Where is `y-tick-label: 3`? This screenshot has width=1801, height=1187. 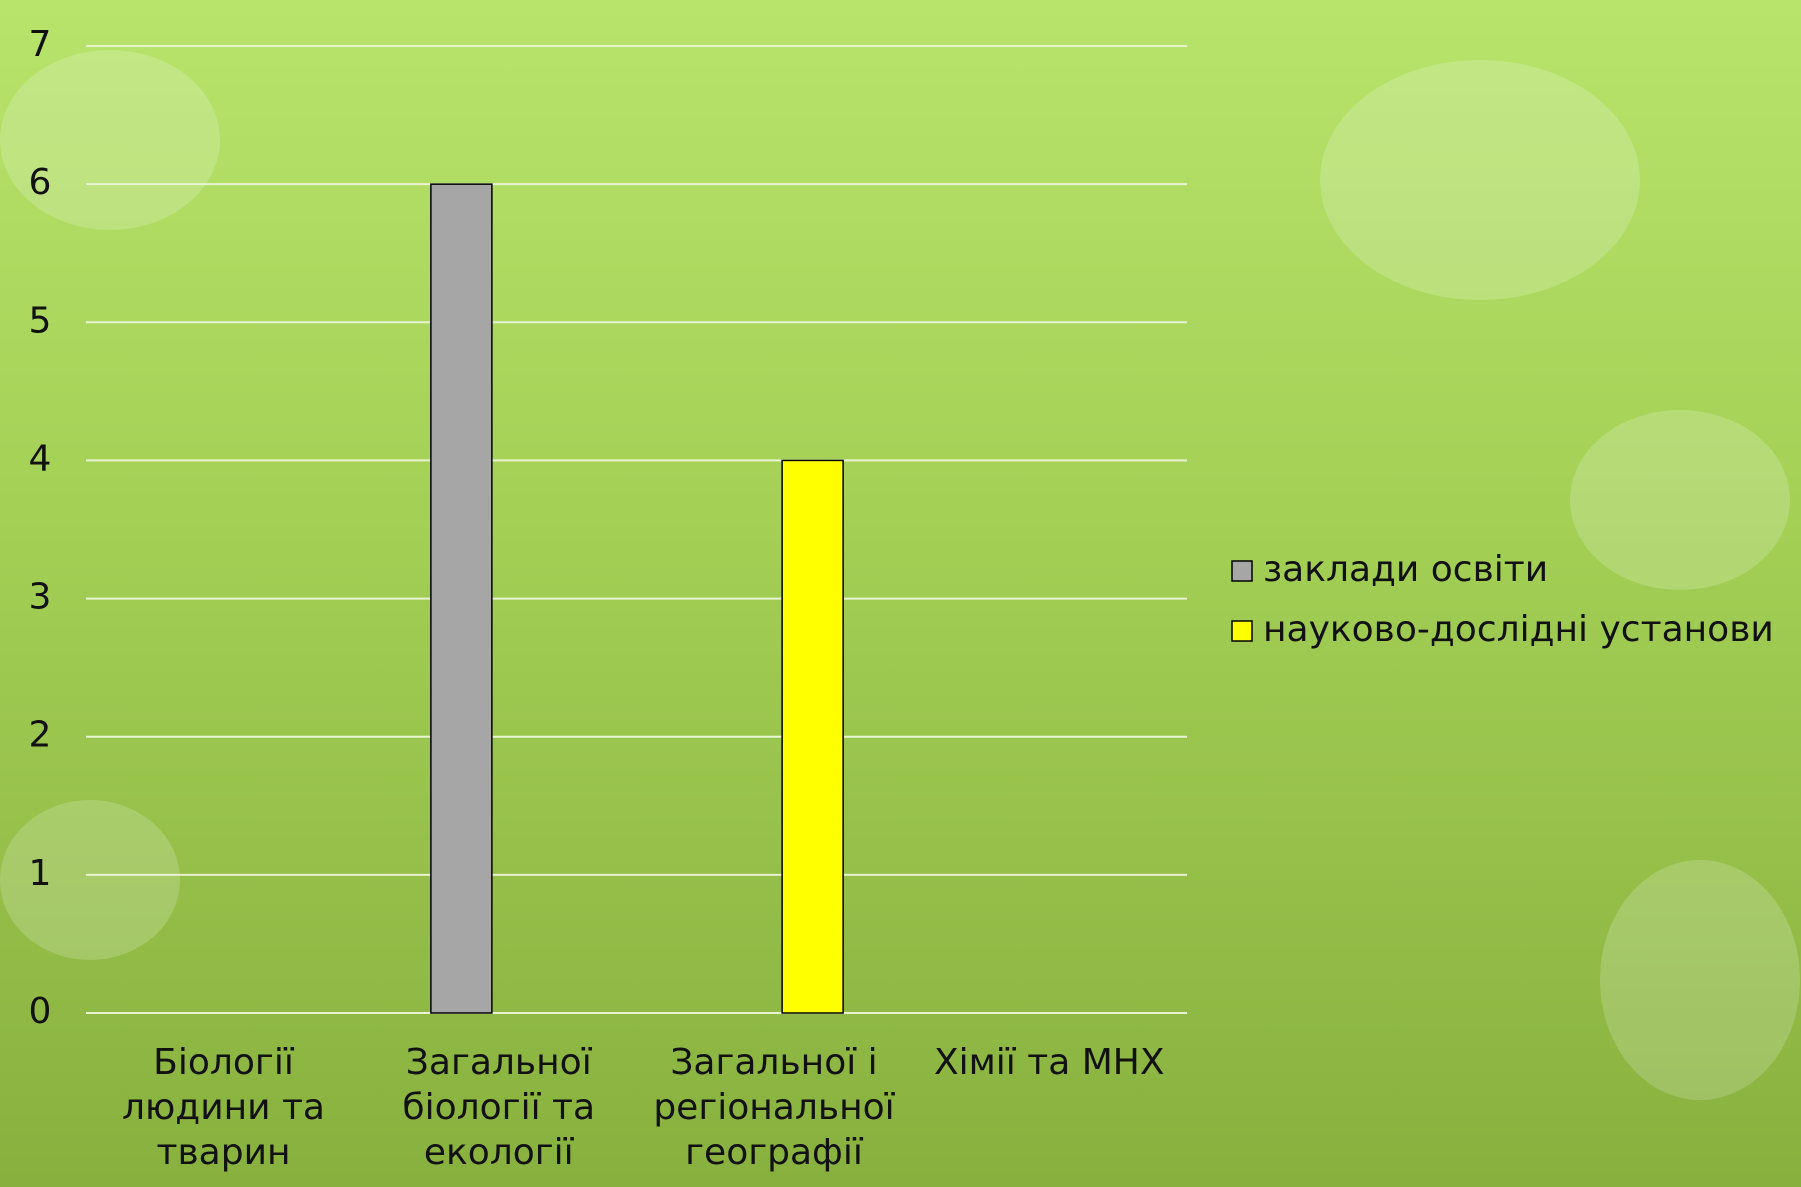 y-tick-label: 3 is located at coordinates (40, 597).